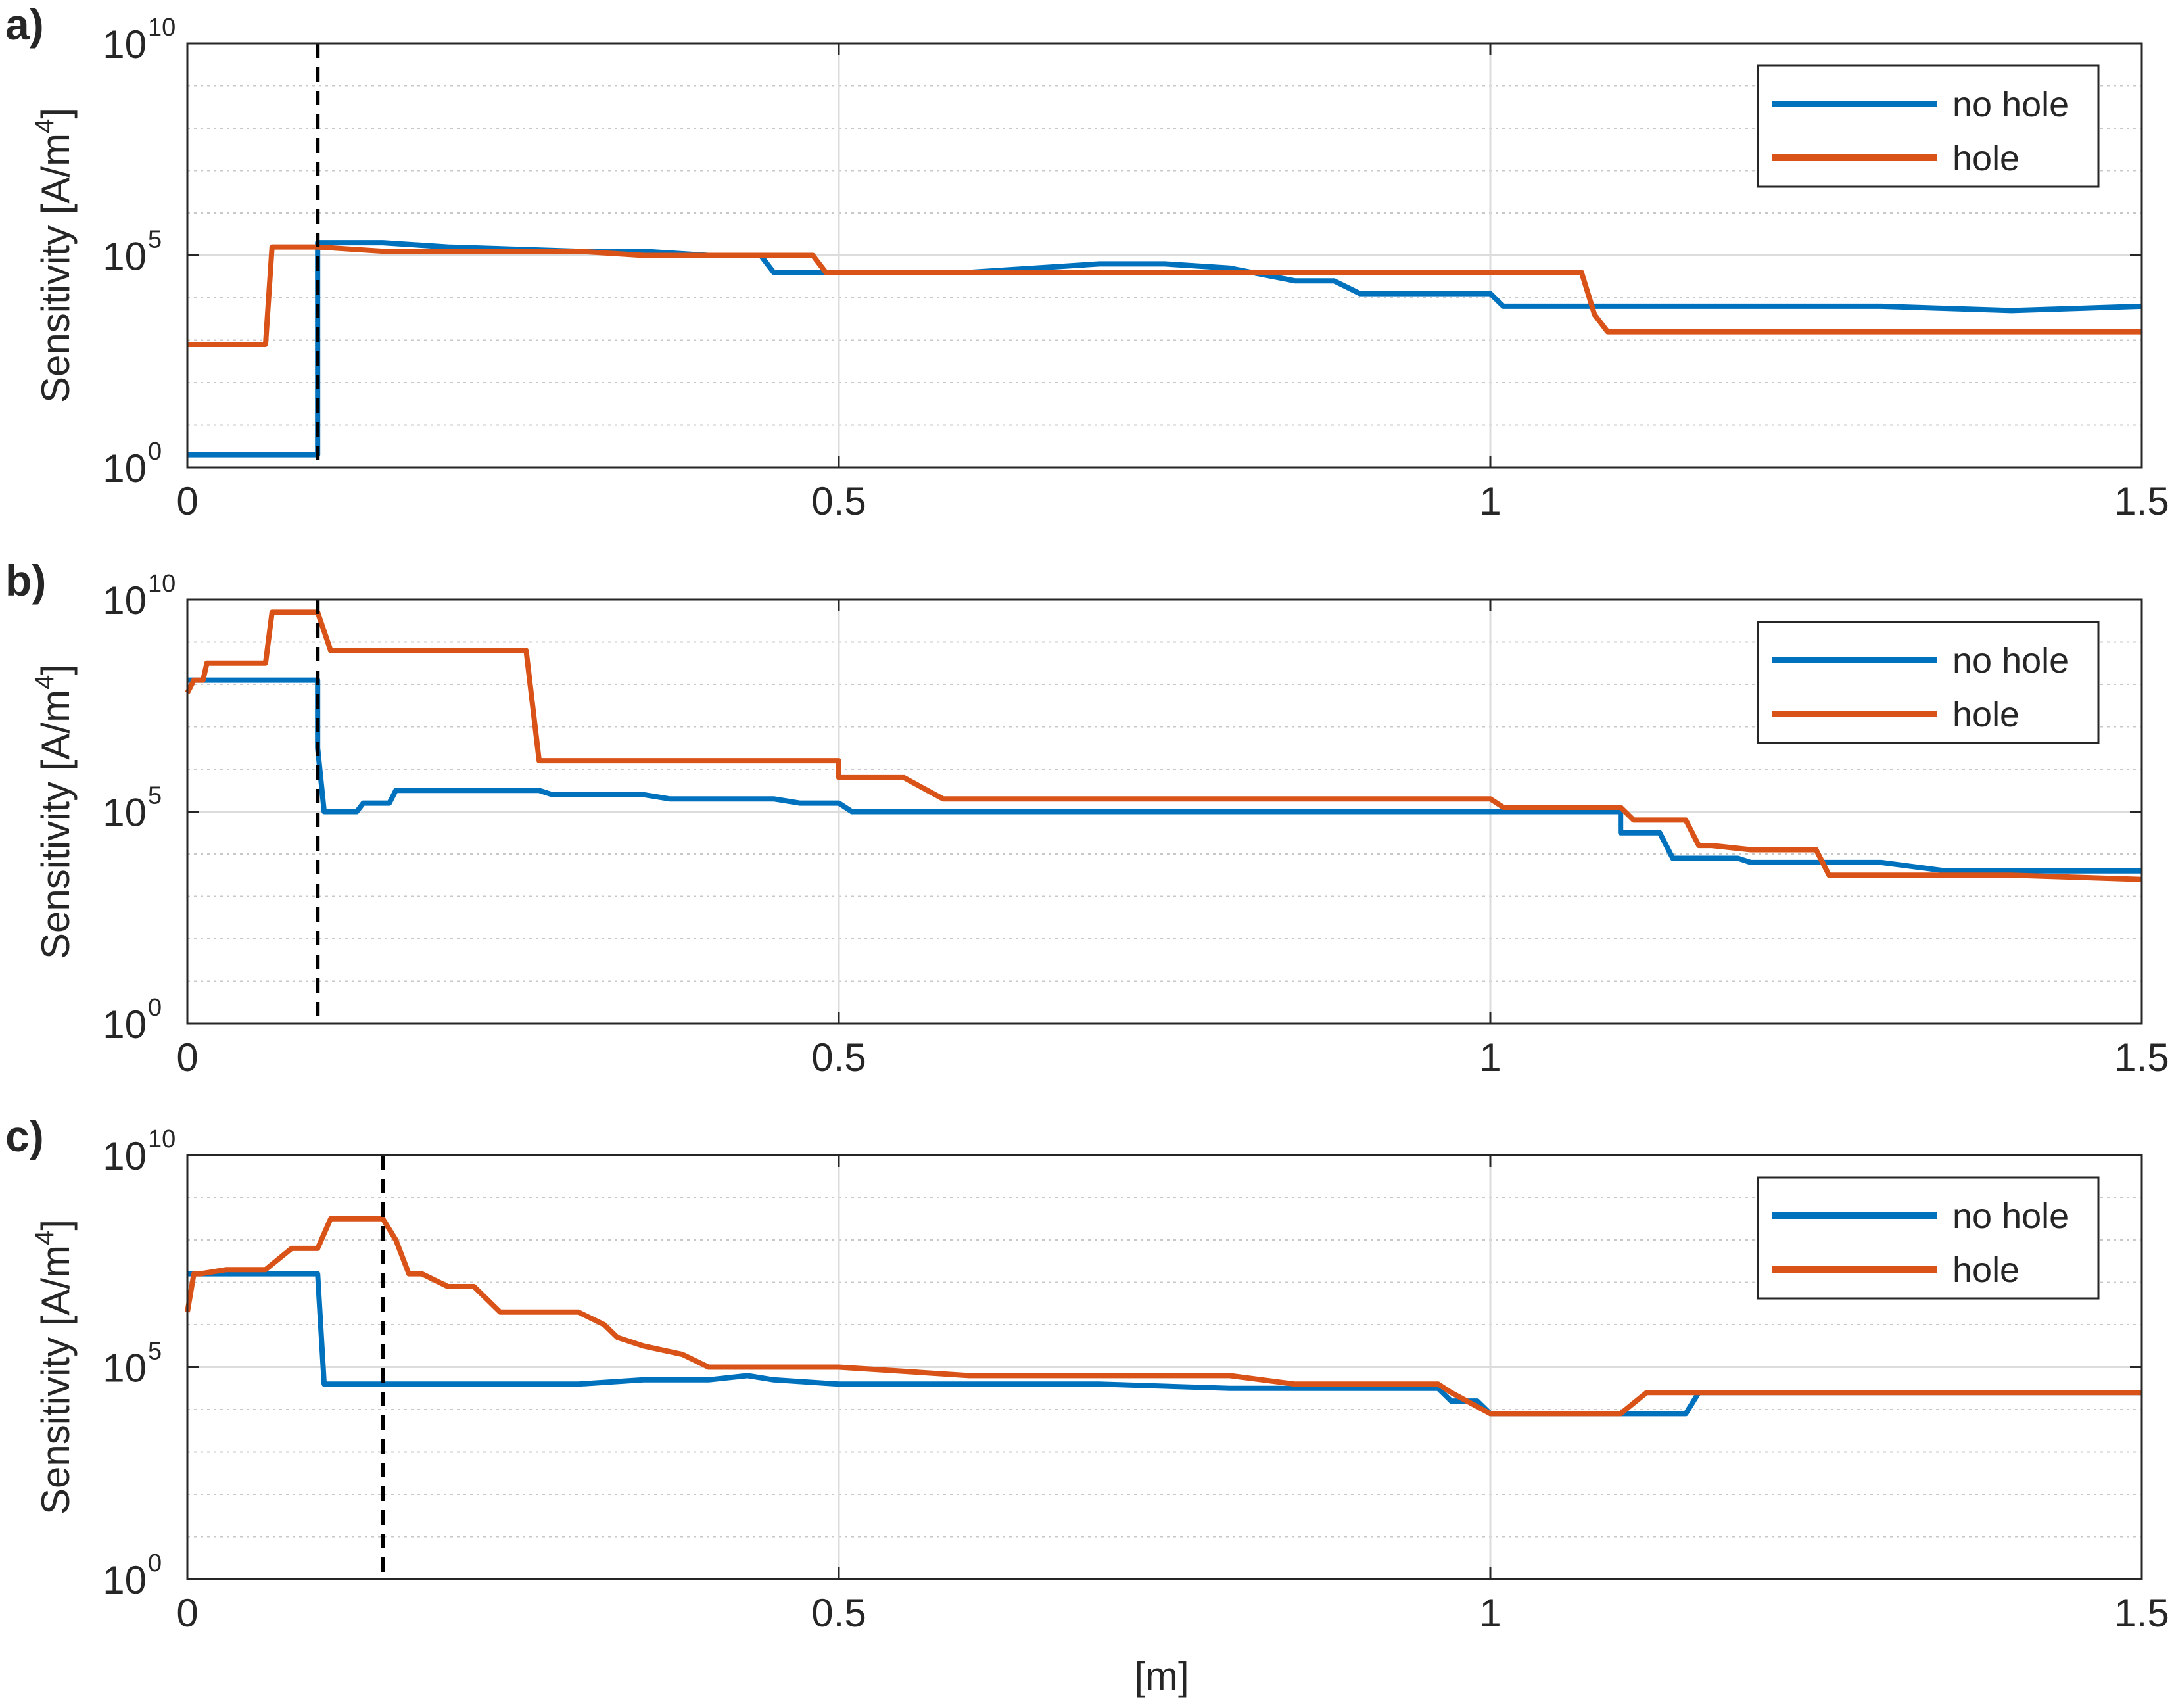 The height and width of the screenshot is (1708, 2174). Describe the element at coordinates (25, 24) in the screenshot. I see `panel-label: a)` at that location.